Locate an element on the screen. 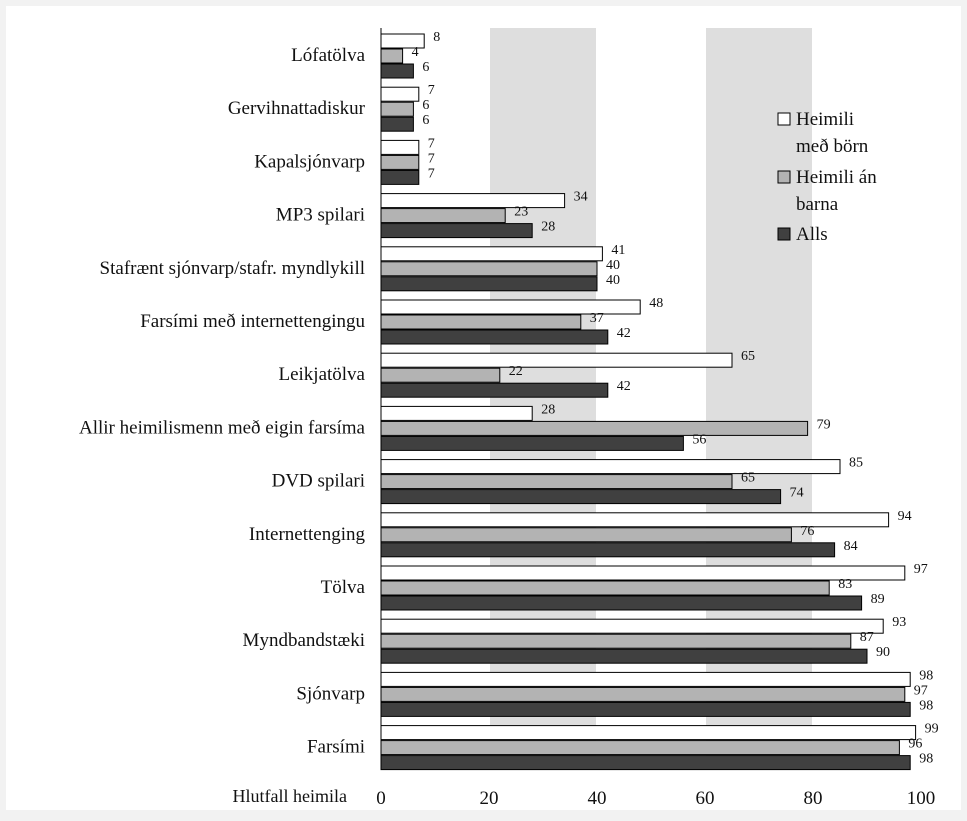  legend-label: Heimili is located at coordinates (825, 119).